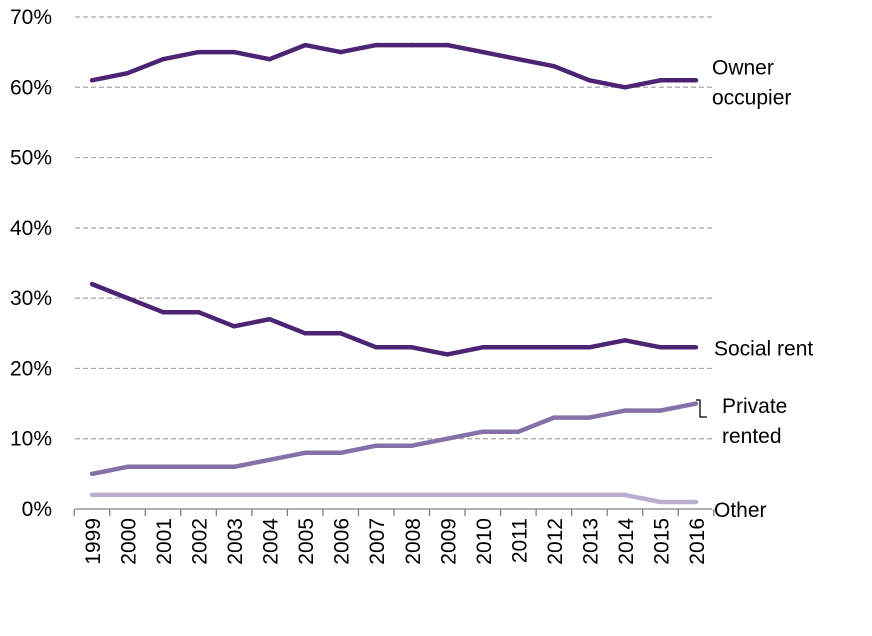  What do you see at coordinates (697, 541) in the screenshot?
I see `x-tick-label: 2016` at bounding box center [697, 541].